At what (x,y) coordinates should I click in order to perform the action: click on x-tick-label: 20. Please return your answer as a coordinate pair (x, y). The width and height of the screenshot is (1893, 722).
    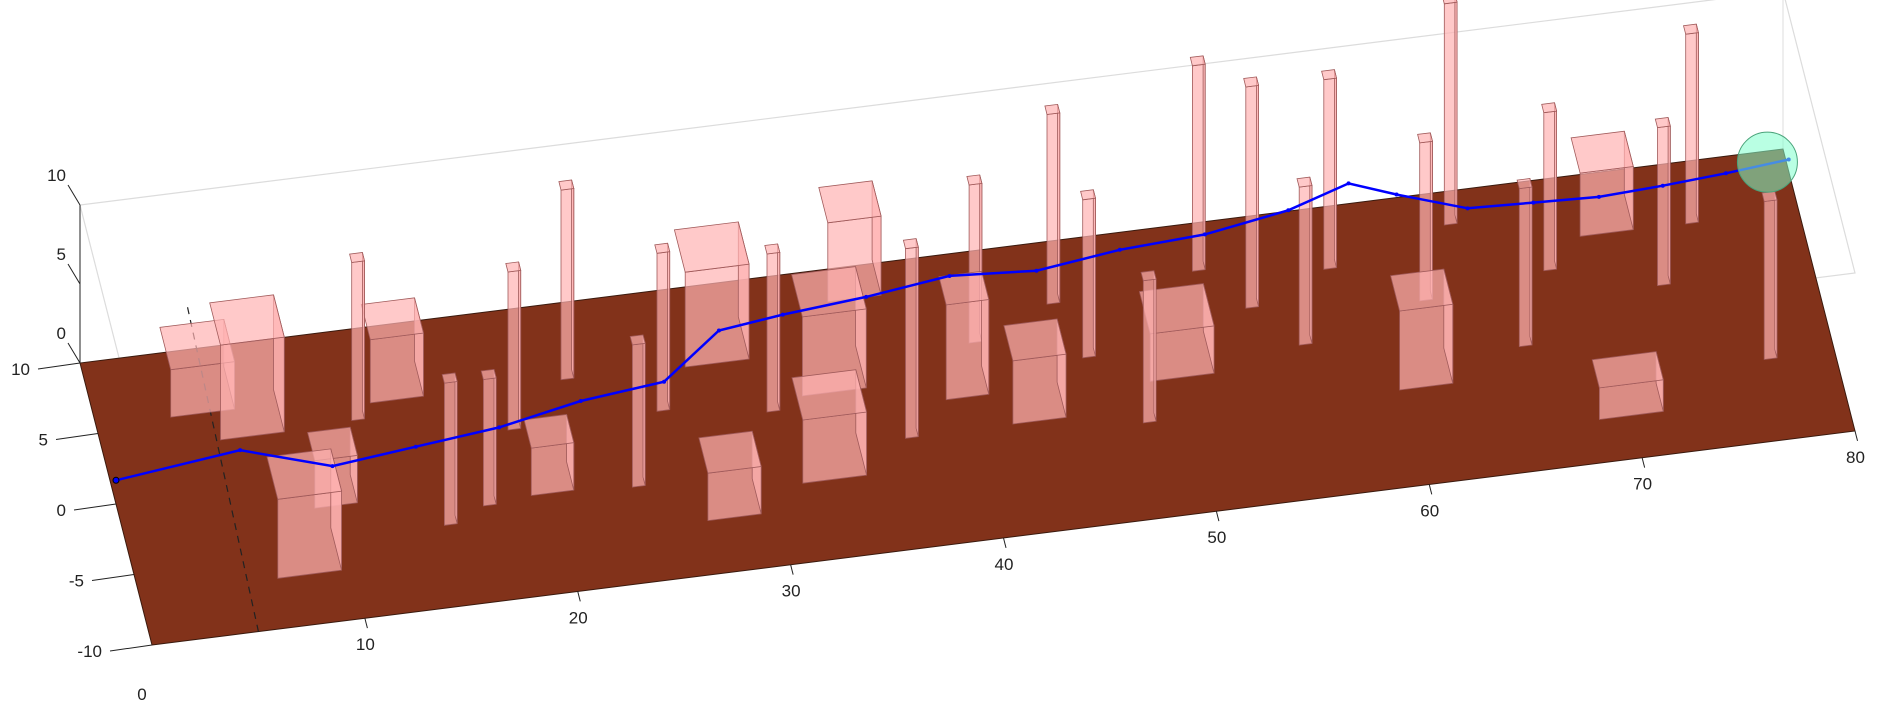
    Looking at the image, I should click on (578, 617).